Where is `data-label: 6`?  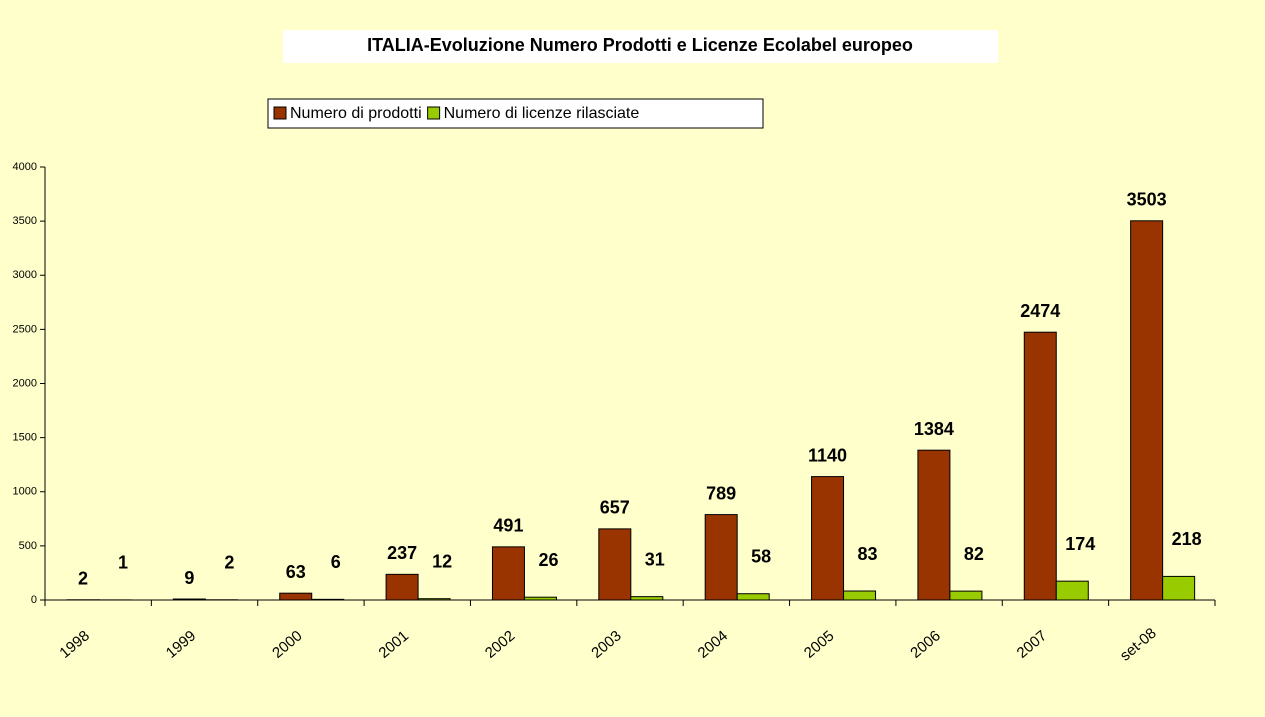
data-label: 6 is located at coordinates (336, 562).